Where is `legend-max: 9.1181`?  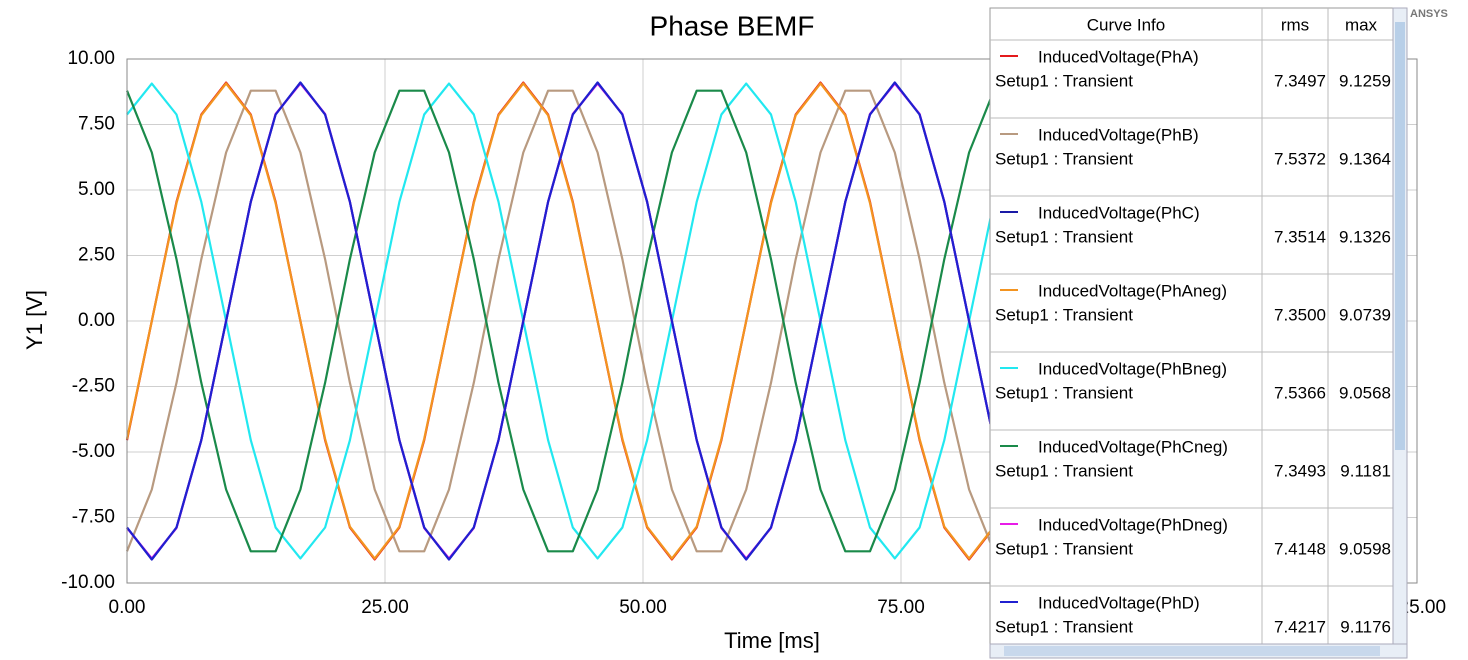
legend-max: 9.1181 is located at coordinates (1365, 470).